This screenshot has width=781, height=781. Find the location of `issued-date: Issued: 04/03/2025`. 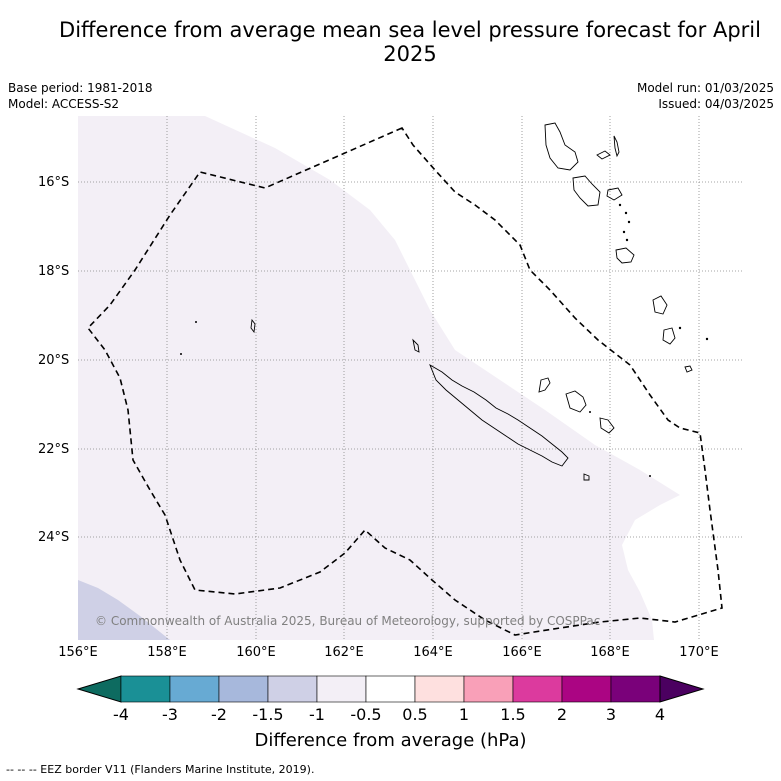

issued-date: Issued: 04/03/2025 is located at coordinates (716, 104).